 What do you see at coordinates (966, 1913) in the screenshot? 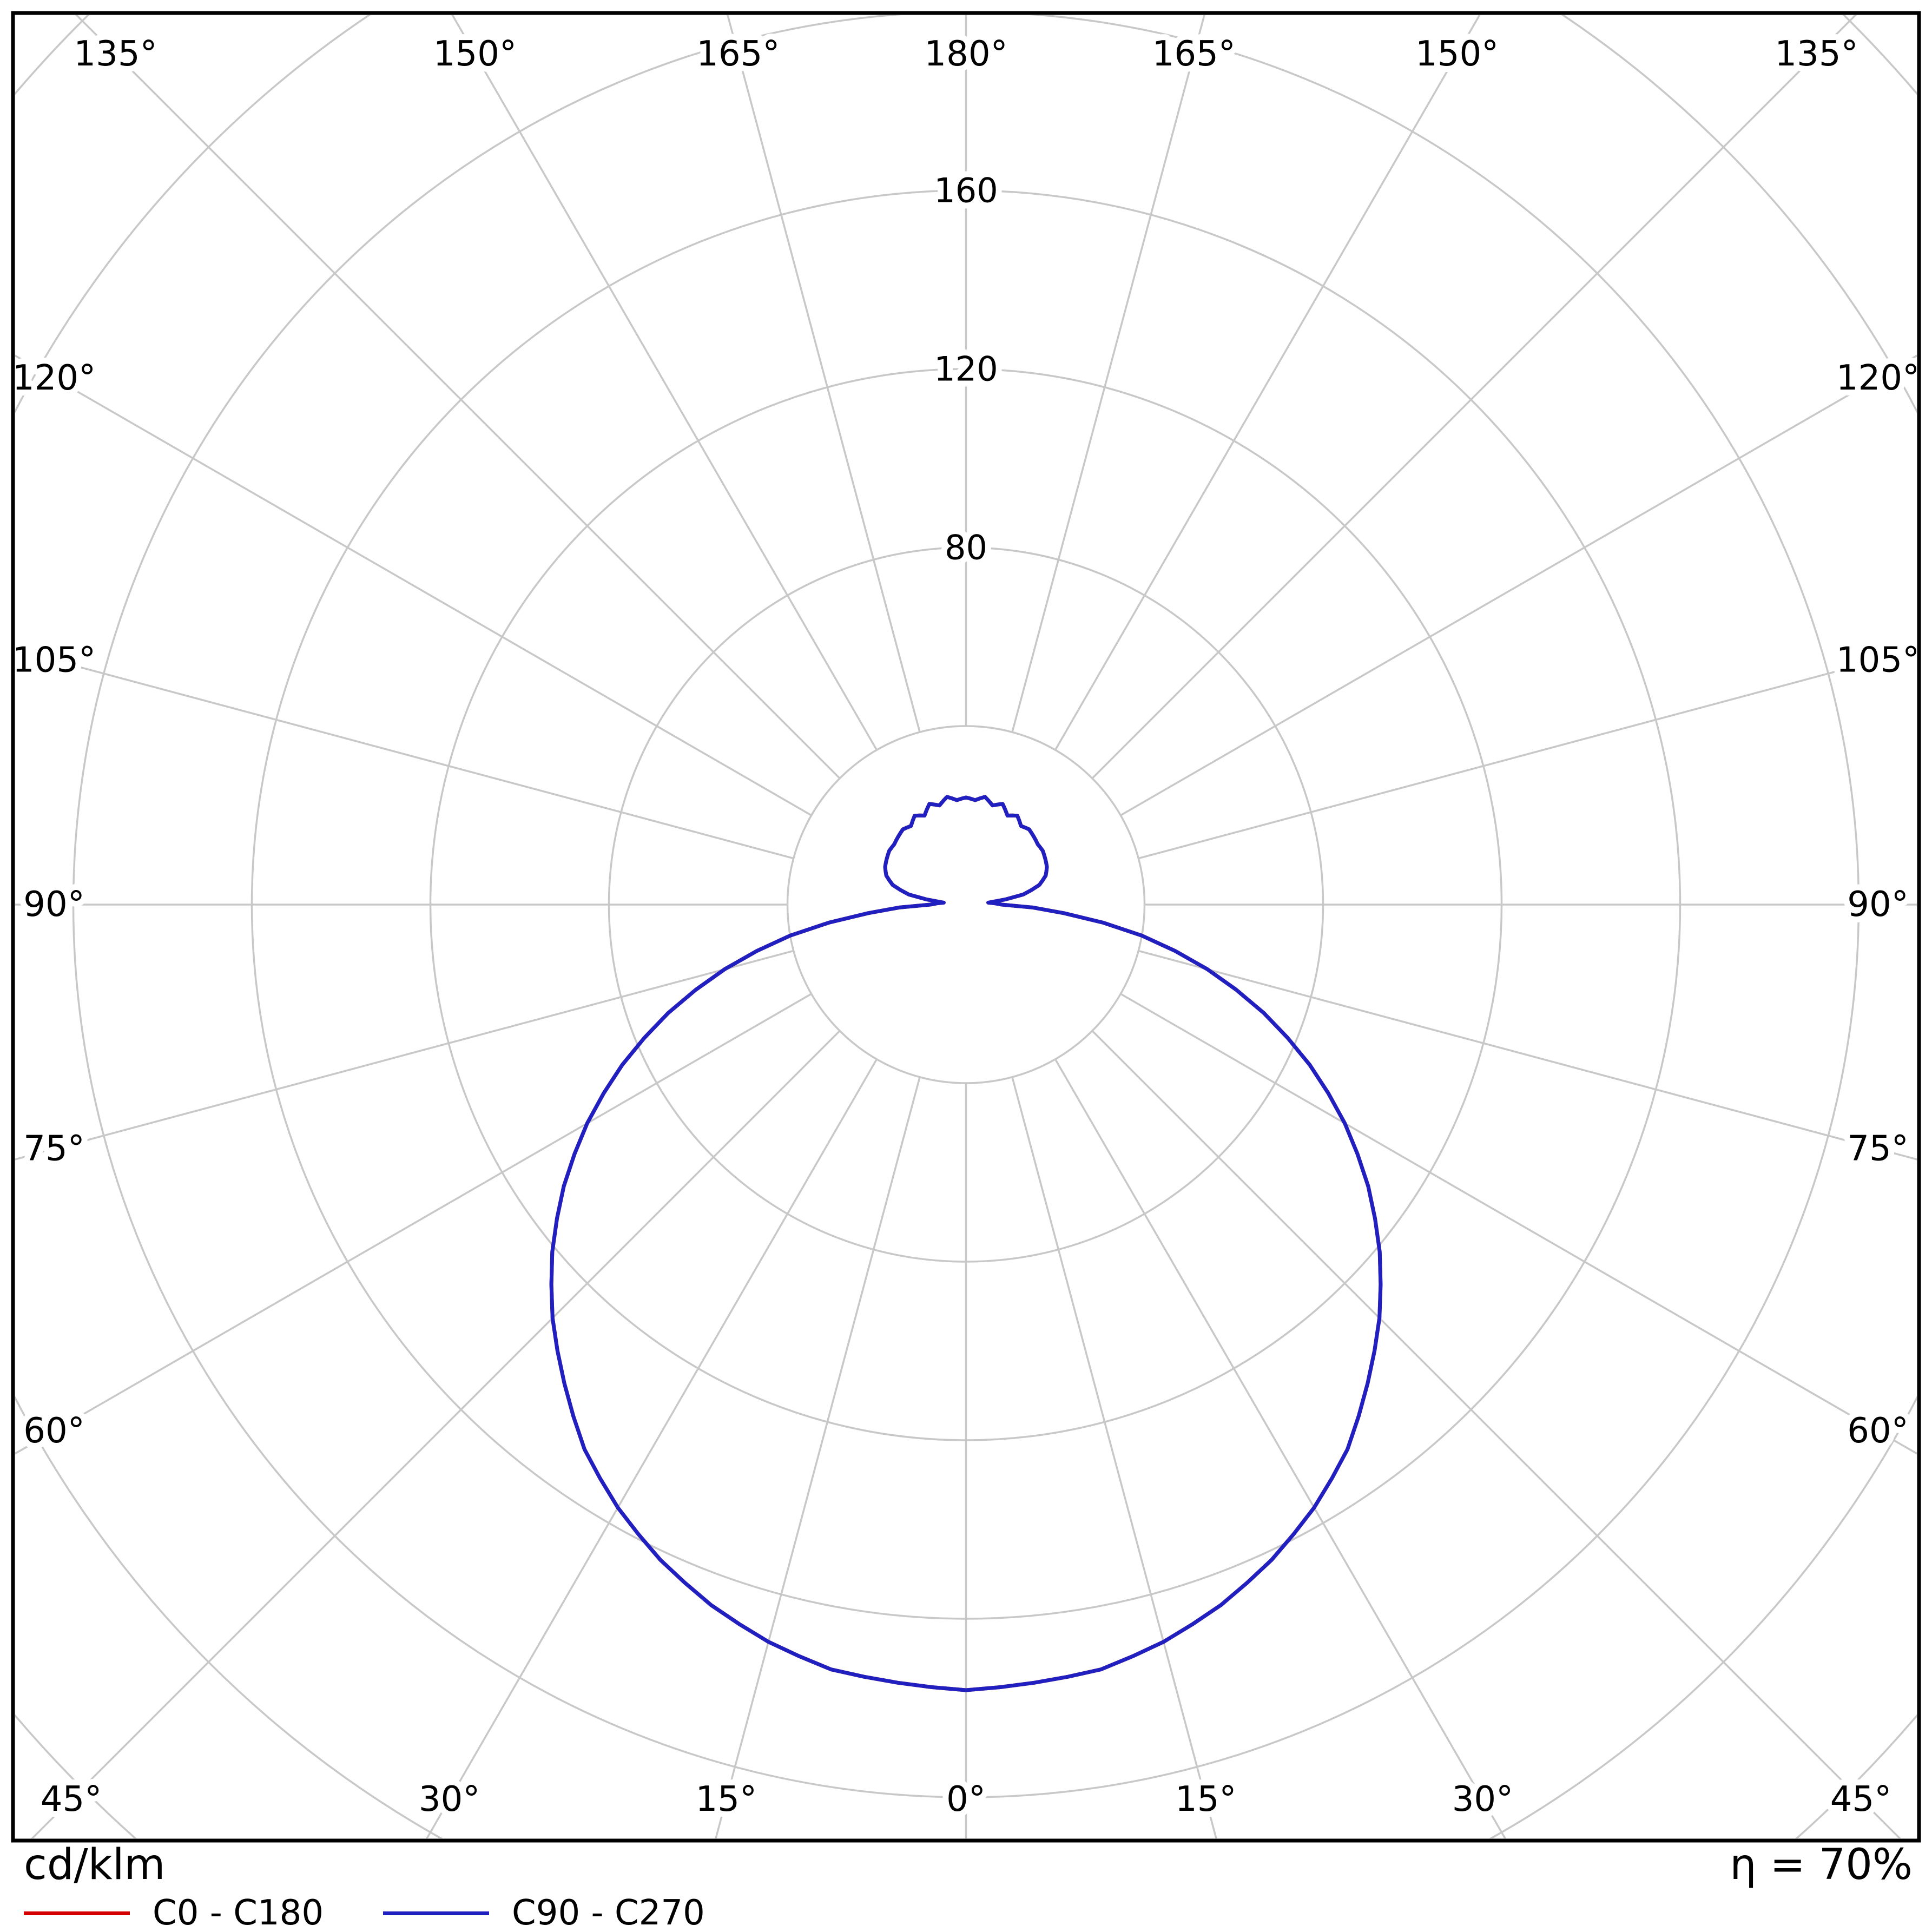
I see `legend: C0 - C180 C90 - C270` at bounding box center [966, 1913].